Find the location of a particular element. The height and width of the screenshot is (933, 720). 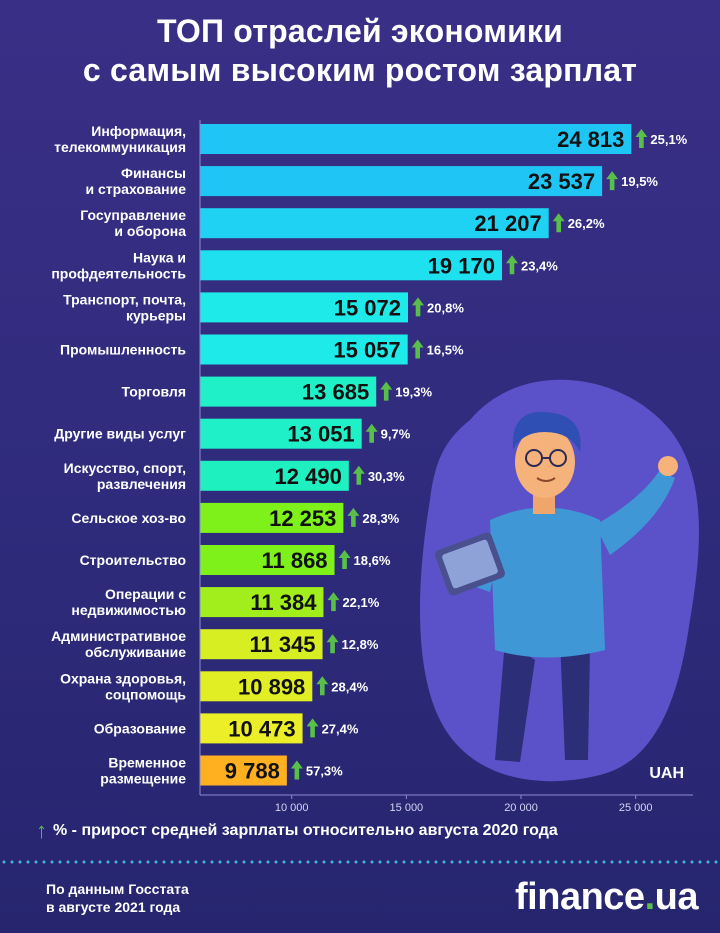

category-label-line: и страхование is located at coordinates (135, 189).